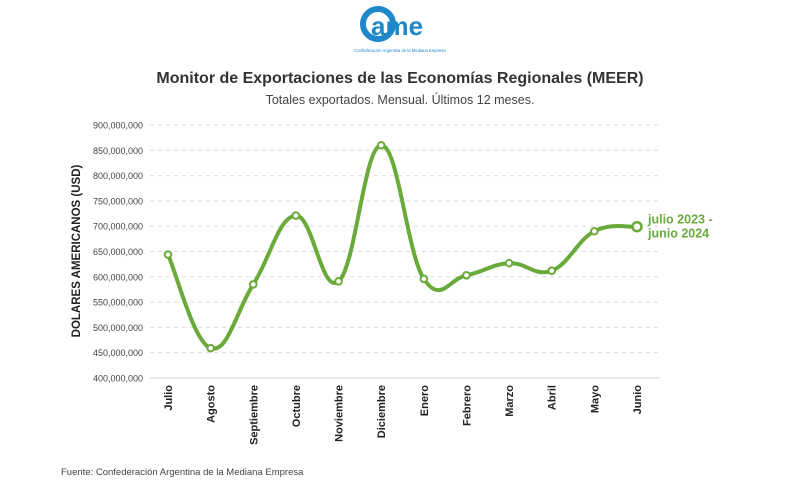 Image resolution: width=800 pixels, height=498 pixels. What do you see at coordinates (595, 399) in the screenshot?
I see `x-tick-label: Mayo` at bounding box center [595, 399].